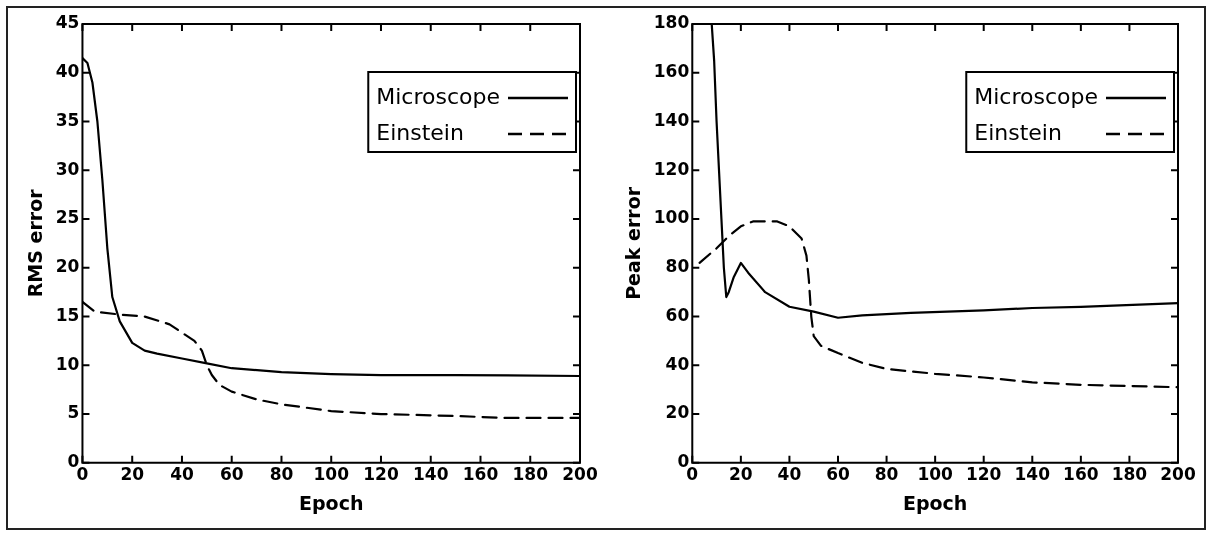 Image resolution: width=1212 pixels, height=538 pixels. I want to click on y-tick-label: 15, so click(67, 314).